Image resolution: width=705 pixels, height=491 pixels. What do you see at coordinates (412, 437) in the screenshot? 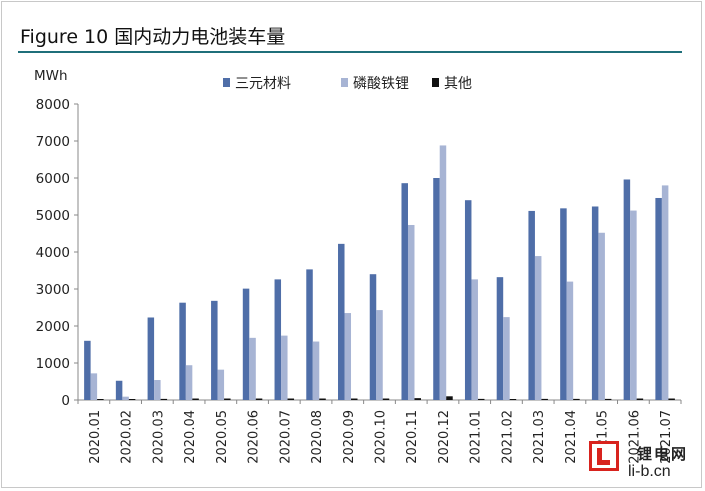
I see `x-tick-label: 2020.11` at bounding box center [412, 437].